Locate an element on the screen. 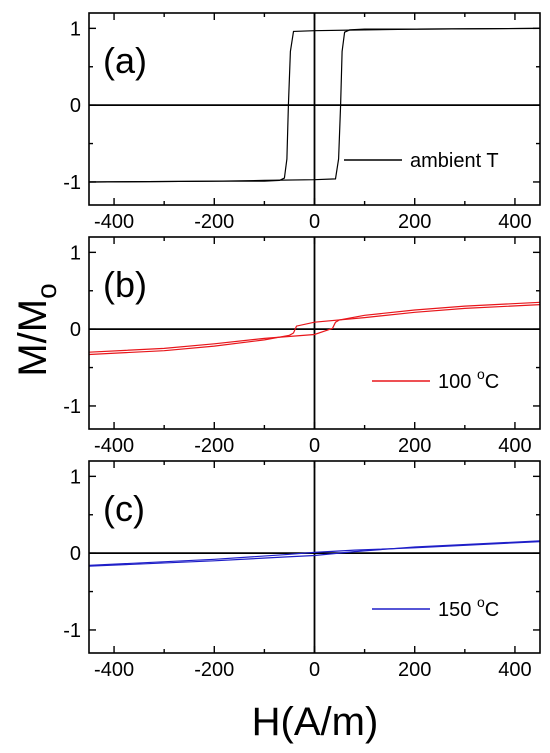 This screenshot has height=753, width=550. panel-label: (b) is located at coordinates (125, 284).